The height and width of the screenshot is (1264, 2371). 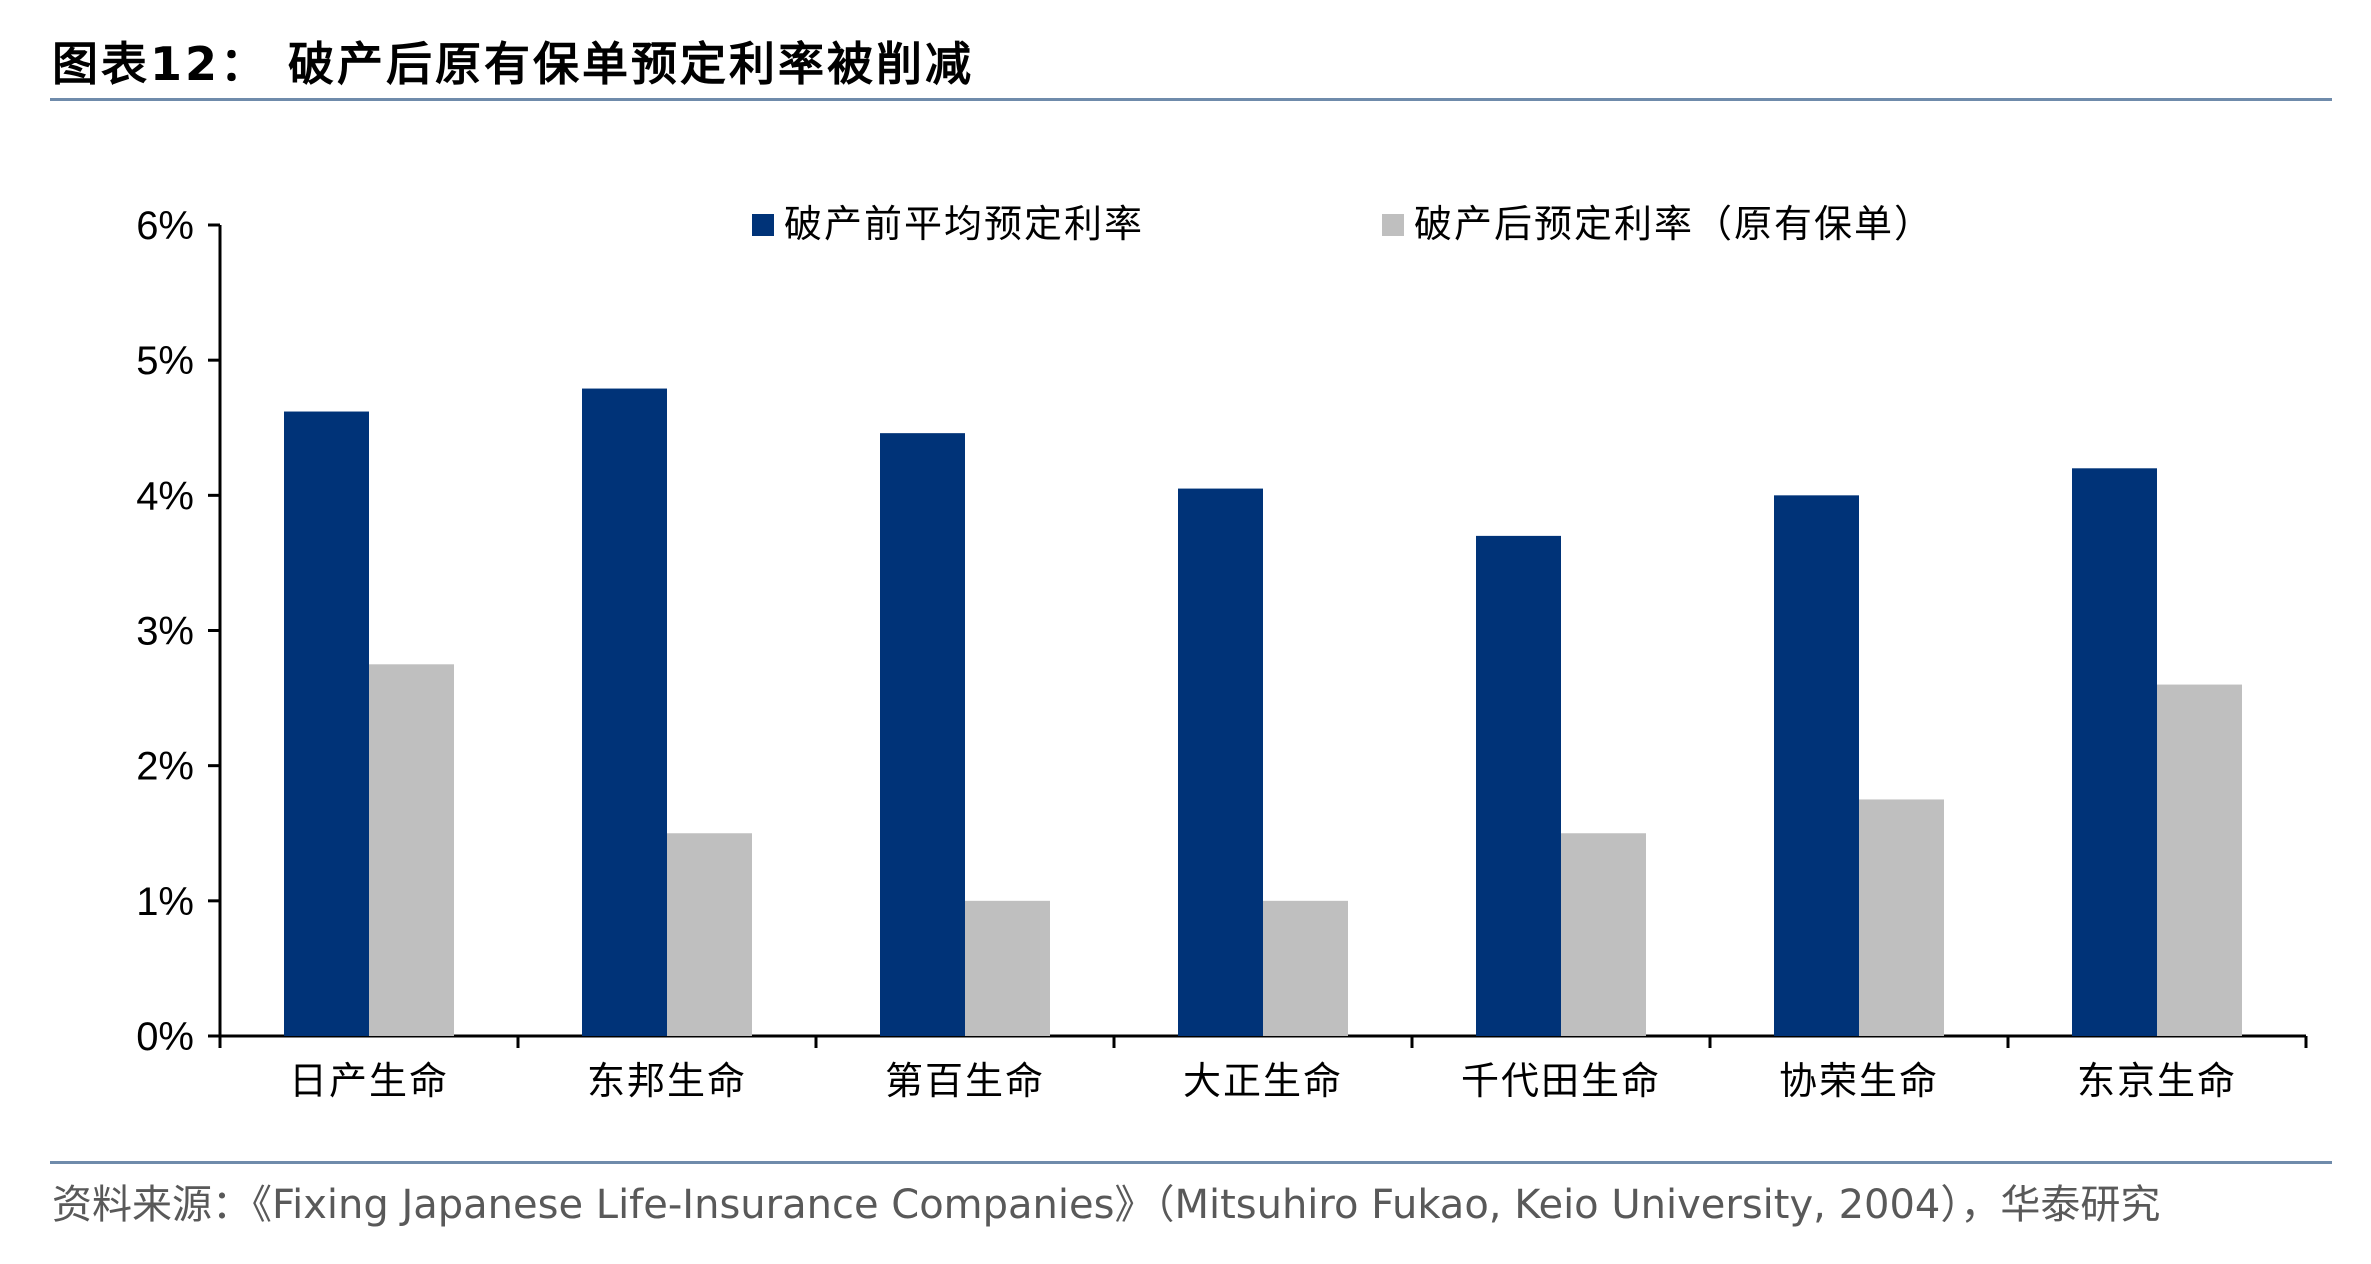 I want to click on source-divider, so click(x=1191, y=1162).